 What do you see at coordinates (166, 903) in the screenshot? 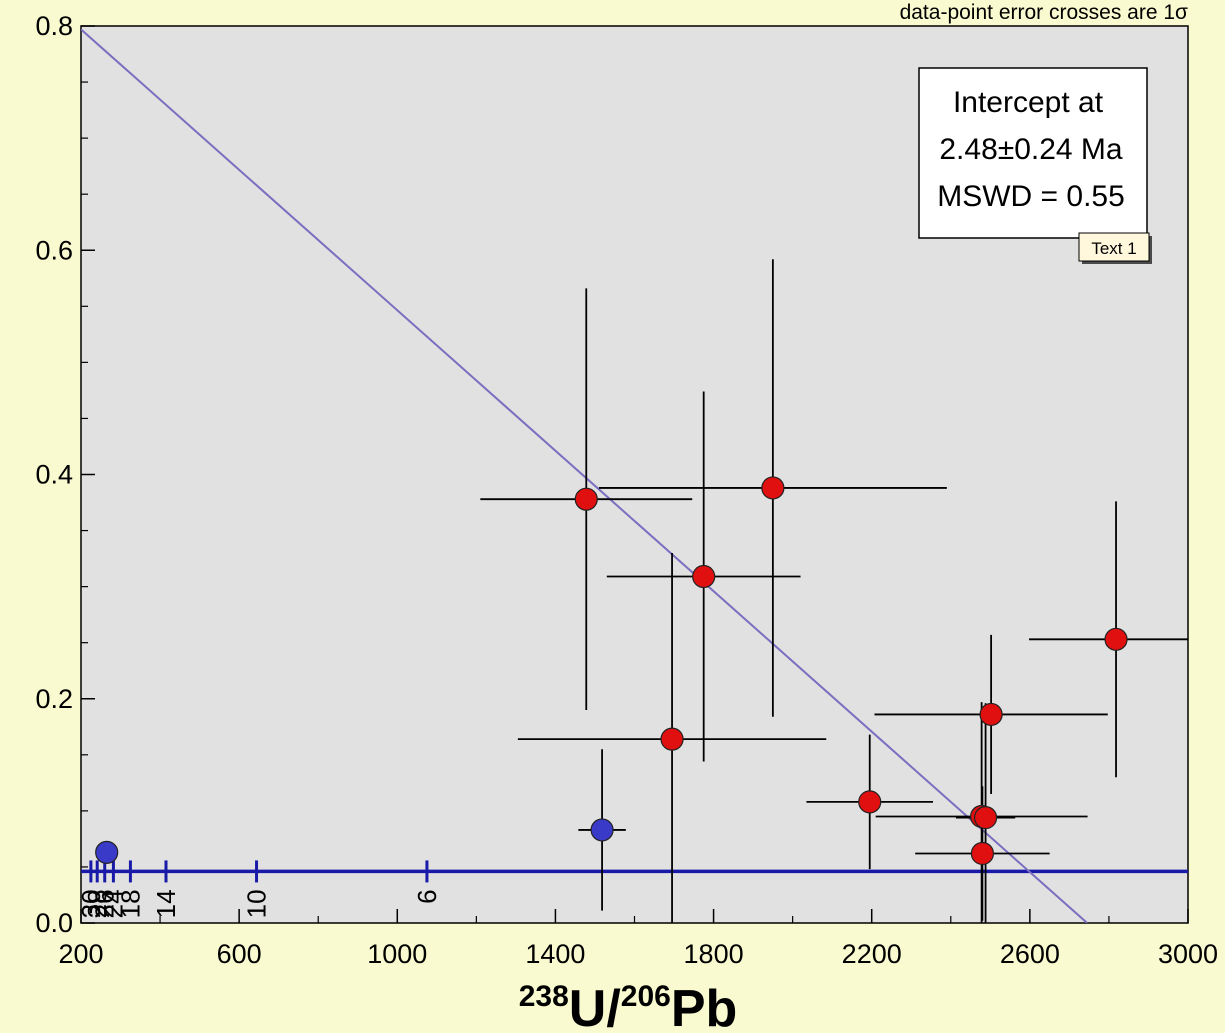
I see `age-label: 14` at bounding box center [166, 903].